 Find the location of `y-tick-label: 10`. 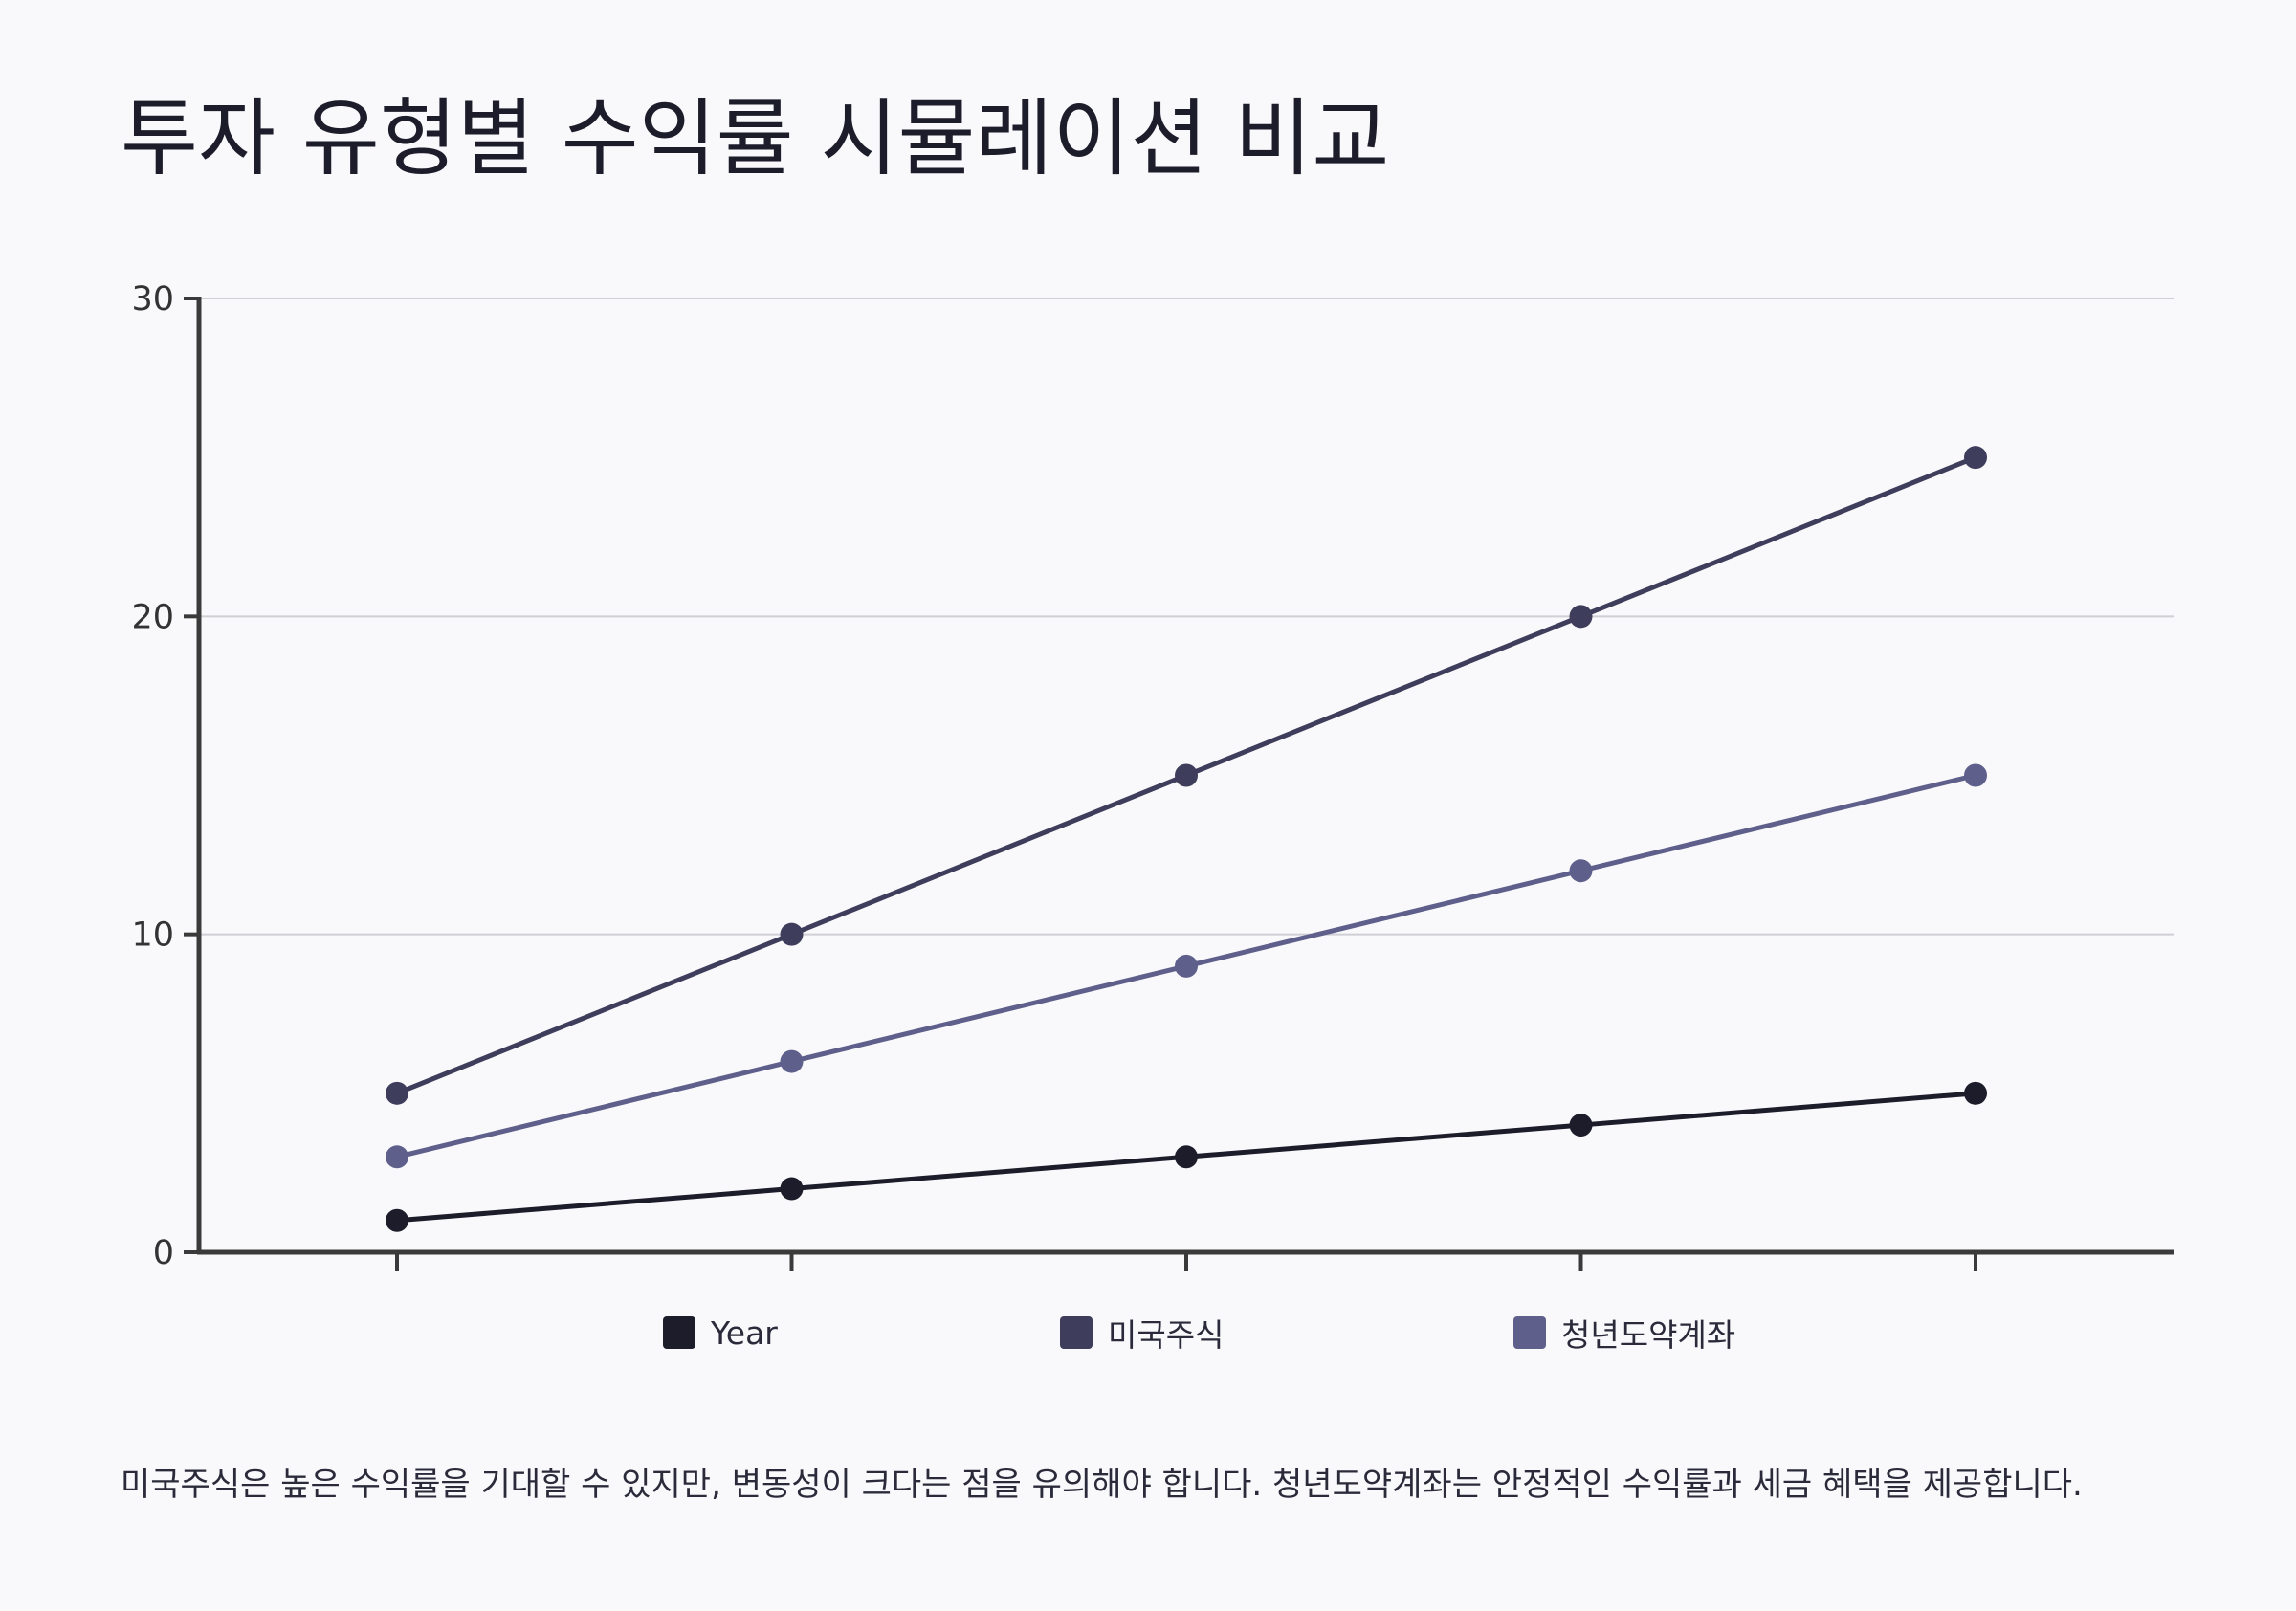

y-tick-label: 10 is located at coordinates (153, 936).